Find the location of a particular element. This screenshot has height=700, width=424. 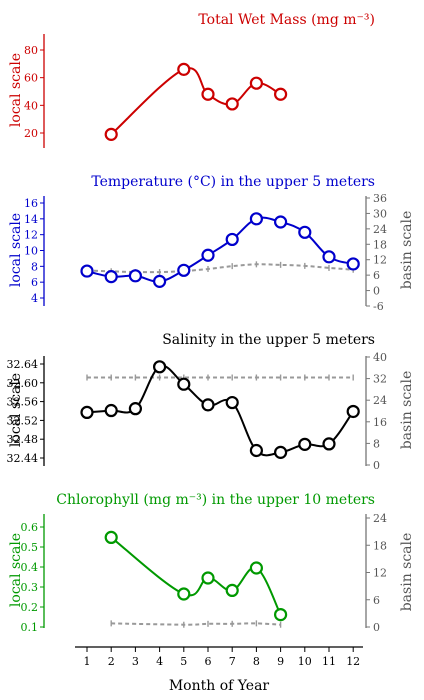

panel1-ylabel: local scale is located at coordinates (16, 90).